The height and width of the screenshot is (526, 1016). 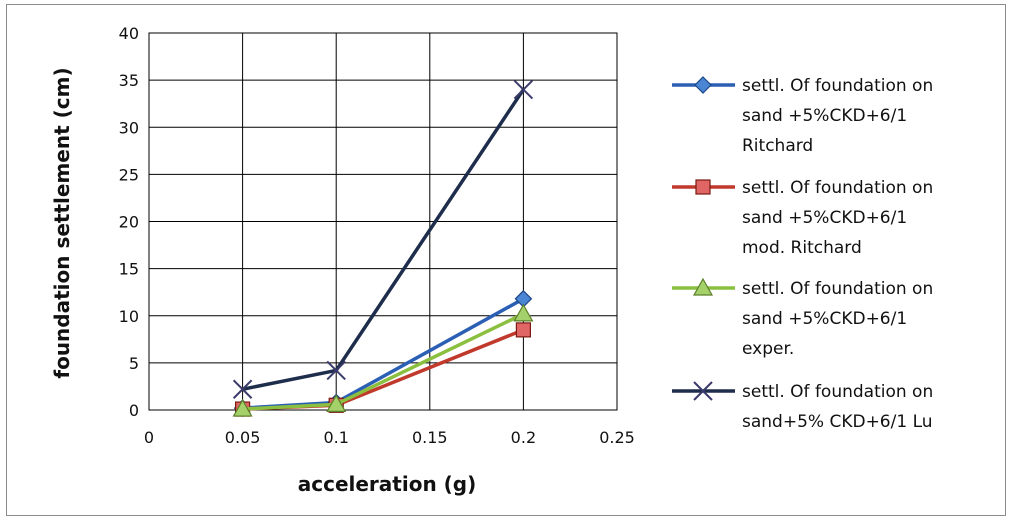 What do you see at coordinates (802, 248) in the screenshot?
I see `legend-label-line: mod. Ritchard` at bounding box center [802, 248].